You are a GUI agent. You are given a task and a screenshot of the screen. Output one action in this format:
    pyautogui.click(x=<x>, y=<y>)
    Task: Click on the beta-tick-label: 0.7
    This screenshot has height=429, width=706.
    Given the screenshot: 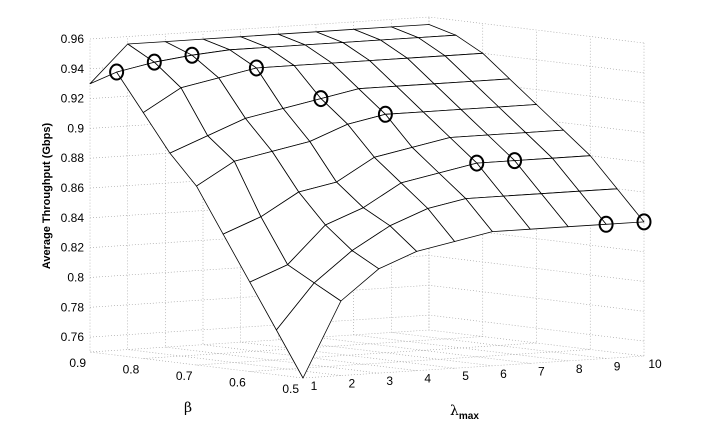 What is the action you would take?
    pyautogui.click(x=184, y=376)
    